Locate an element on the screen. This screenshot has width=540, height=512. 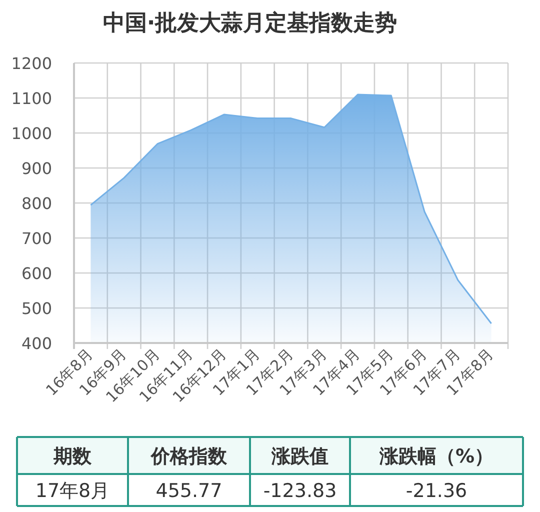
y-tick-label: 600 is located at coordinates (36, 273).